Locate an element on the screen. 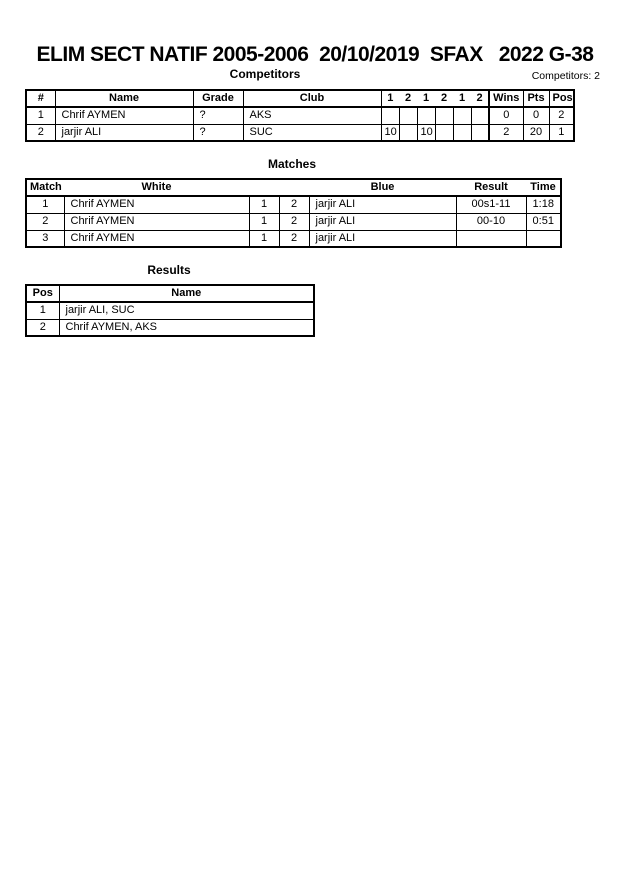  col-header-white-score is located at coordinates (264, 187).